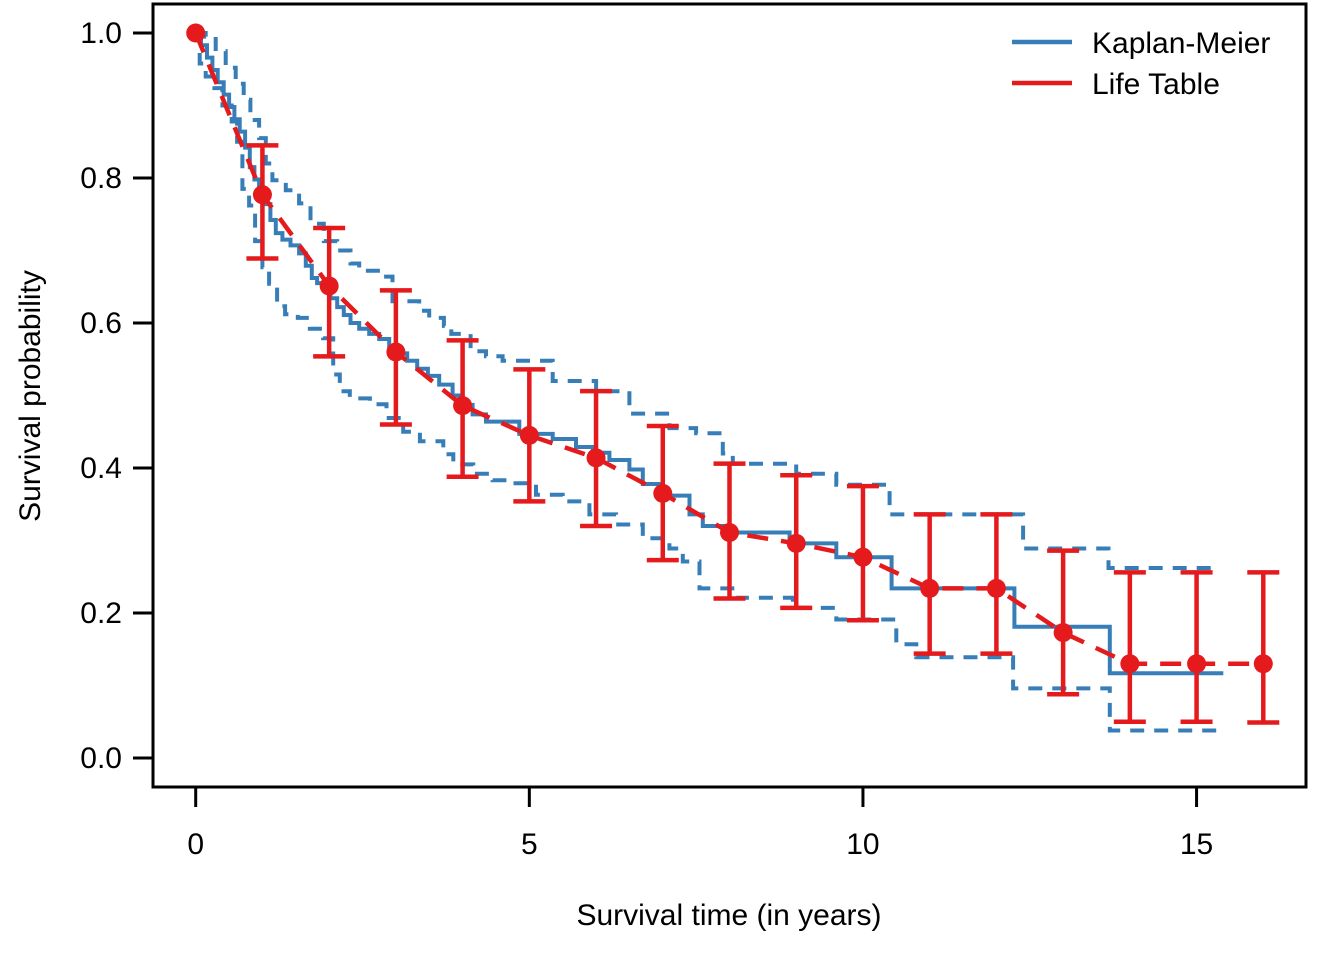 The width and height of the screenshot is (1344, 965). What do you see at coordinates (101, 758) in the screenshot?
I see `y-axis-tick-label: 0.0` at bounding box center [101, 758].